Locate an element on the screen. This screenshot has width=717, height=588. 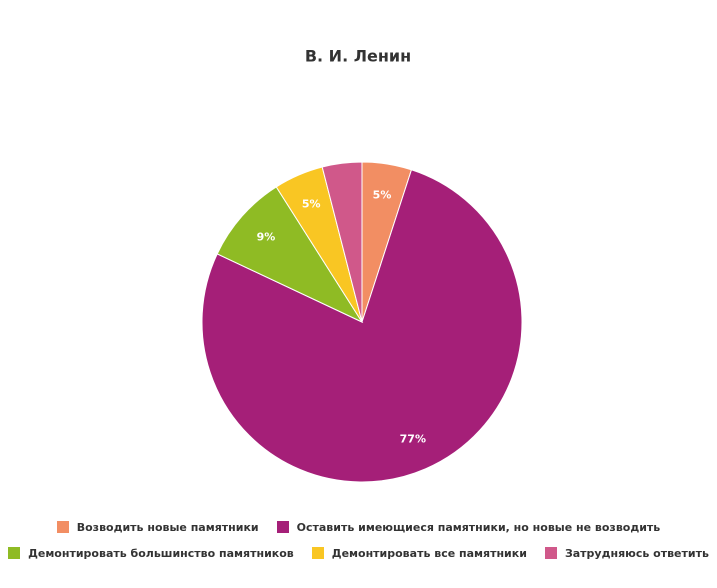
value-label: 9% is located at coordinates (266, 236).